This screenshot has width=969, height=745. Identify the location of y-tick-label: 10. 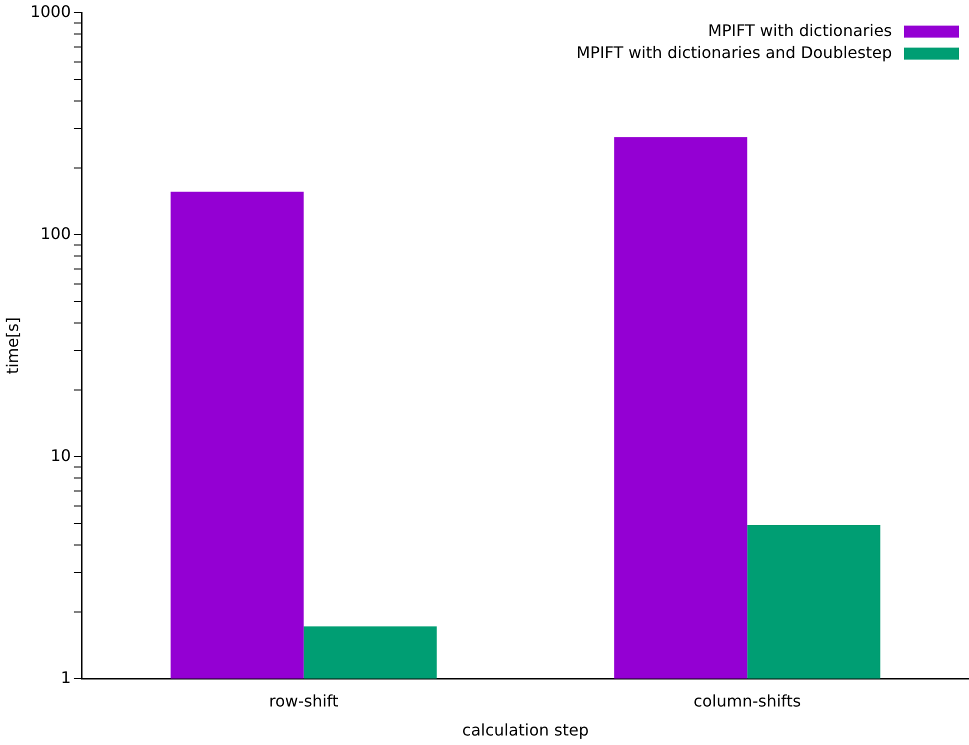
(60, 455).